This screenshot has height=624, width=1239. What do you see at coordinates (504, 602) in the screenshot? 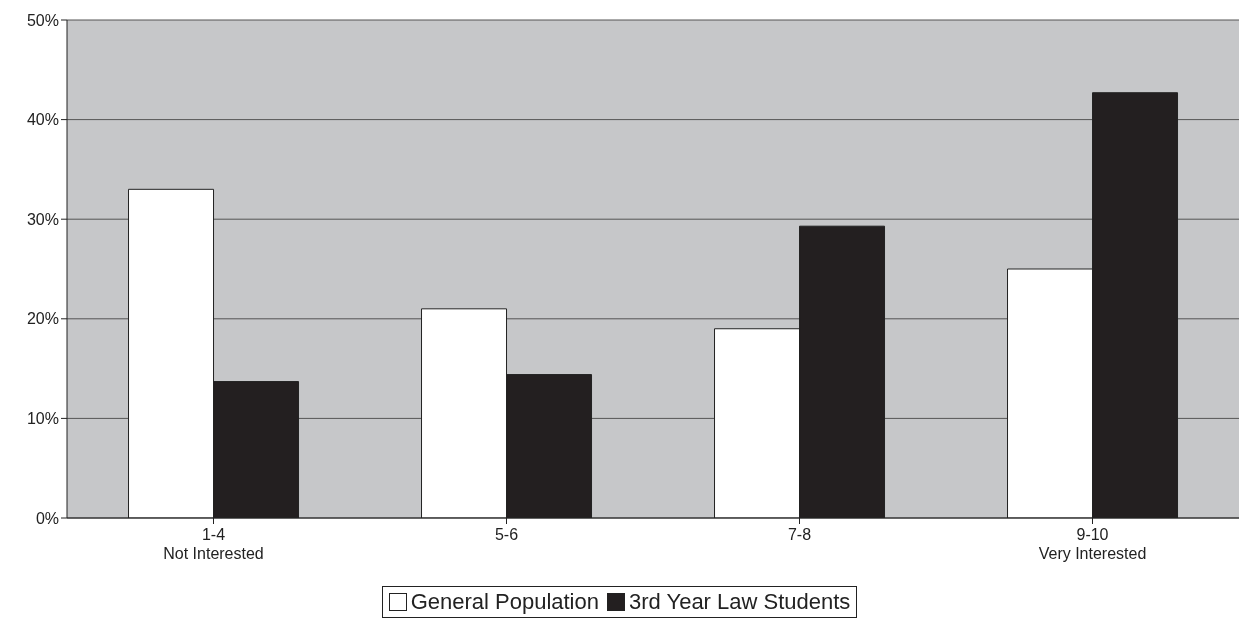
I see `legend-label: General Population` at bounding box center [504, 602].